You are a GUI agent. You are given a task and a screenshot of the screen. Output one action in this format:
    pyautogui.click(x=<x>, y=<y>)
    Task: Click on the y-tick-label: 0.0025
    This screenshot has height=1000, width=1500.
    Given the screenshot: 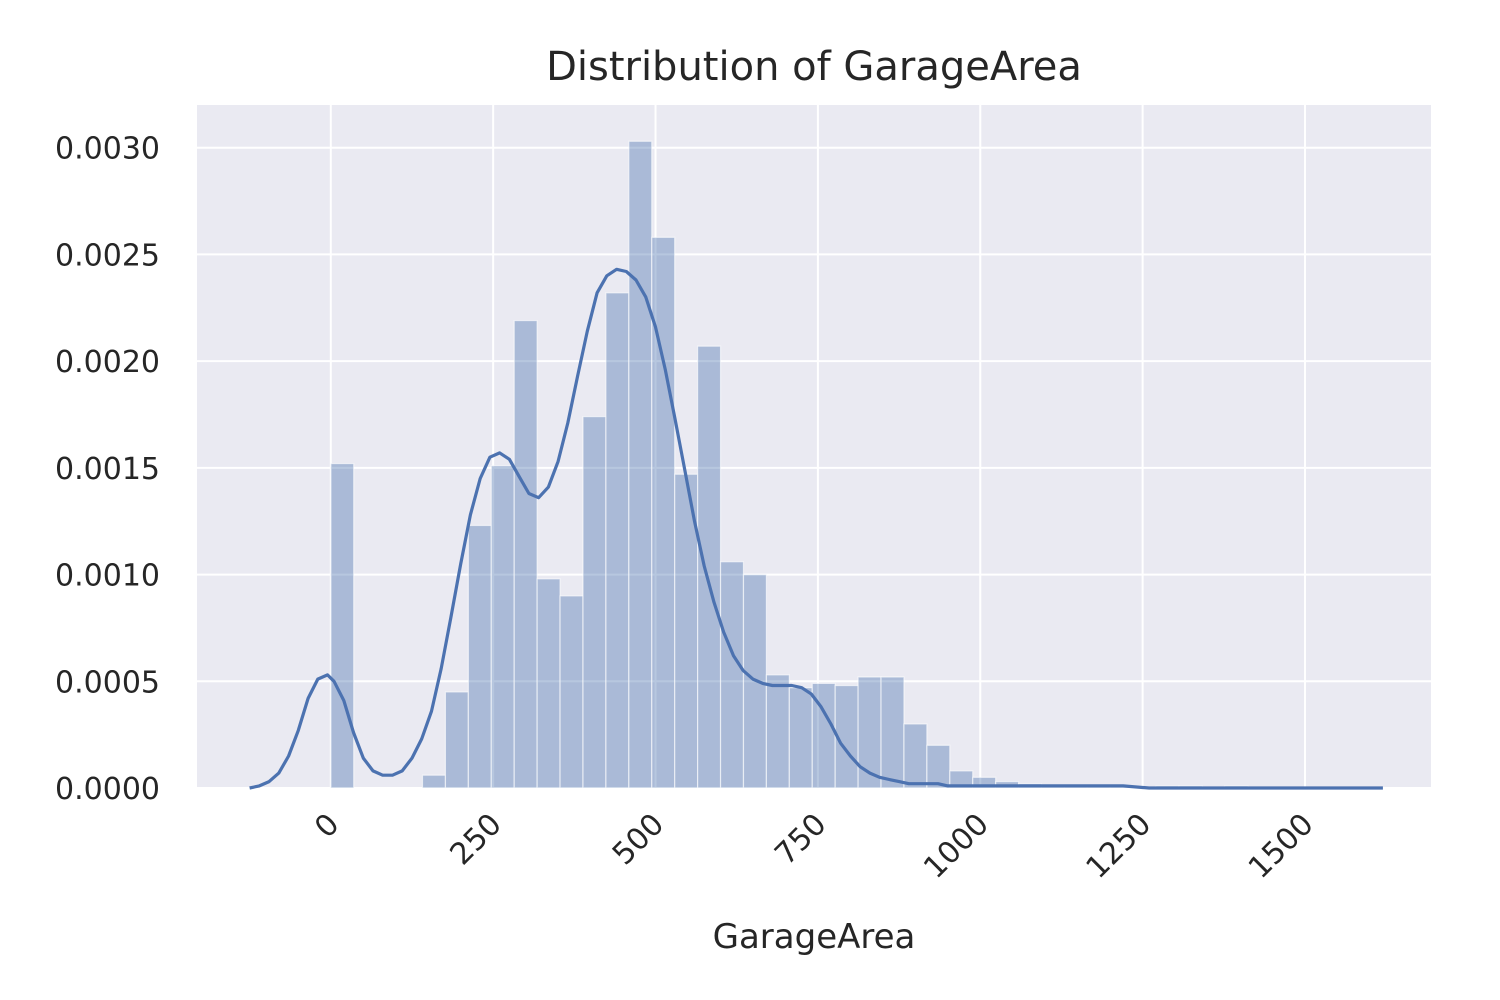 What is the action you would take?
    pyautogui.click(x=107, y=255)
    